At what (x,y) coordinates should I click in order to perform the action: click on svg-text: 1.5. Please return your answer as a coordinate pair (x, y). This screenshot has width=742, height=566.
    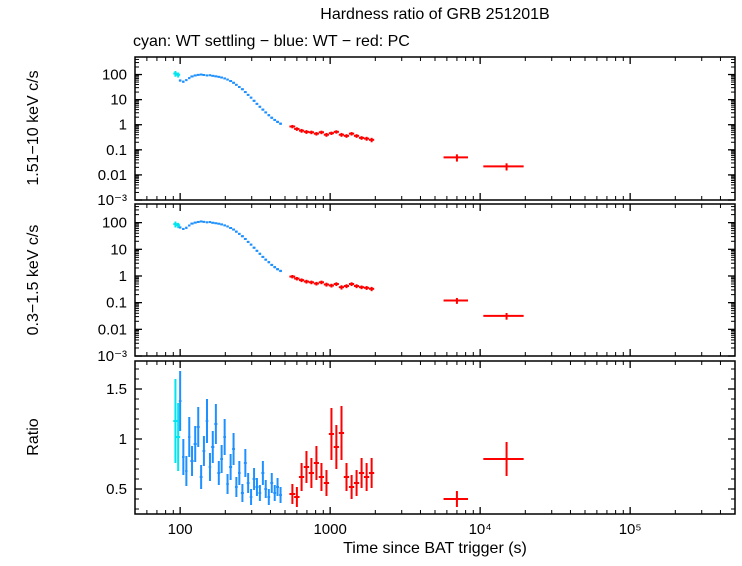
    Looking at the image, I should click on (116, 389).